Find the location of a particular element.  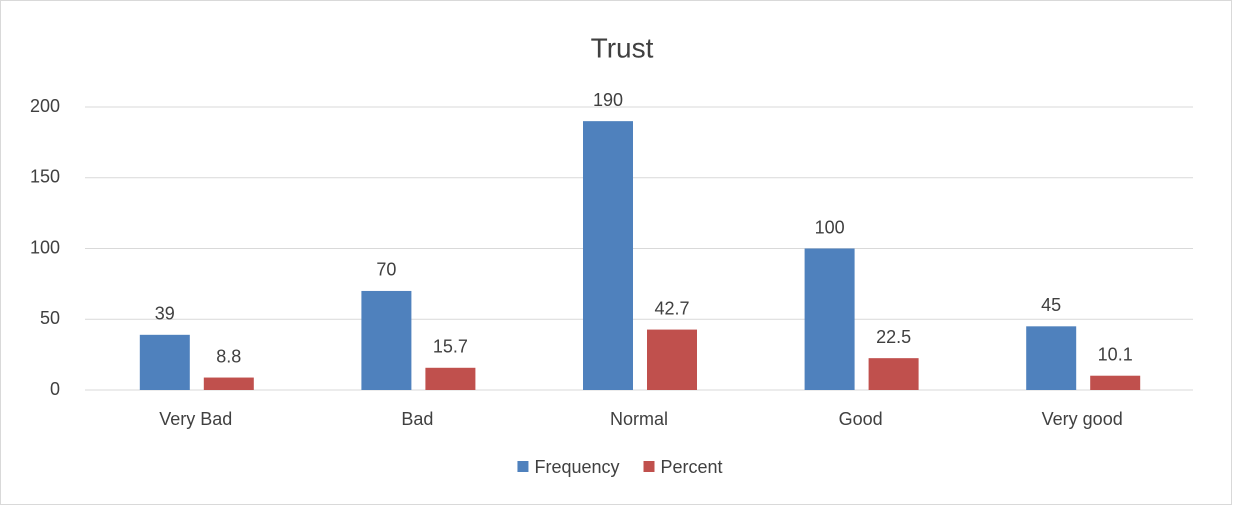

y-tick-label: 100 is located at coordinates (45, 247).